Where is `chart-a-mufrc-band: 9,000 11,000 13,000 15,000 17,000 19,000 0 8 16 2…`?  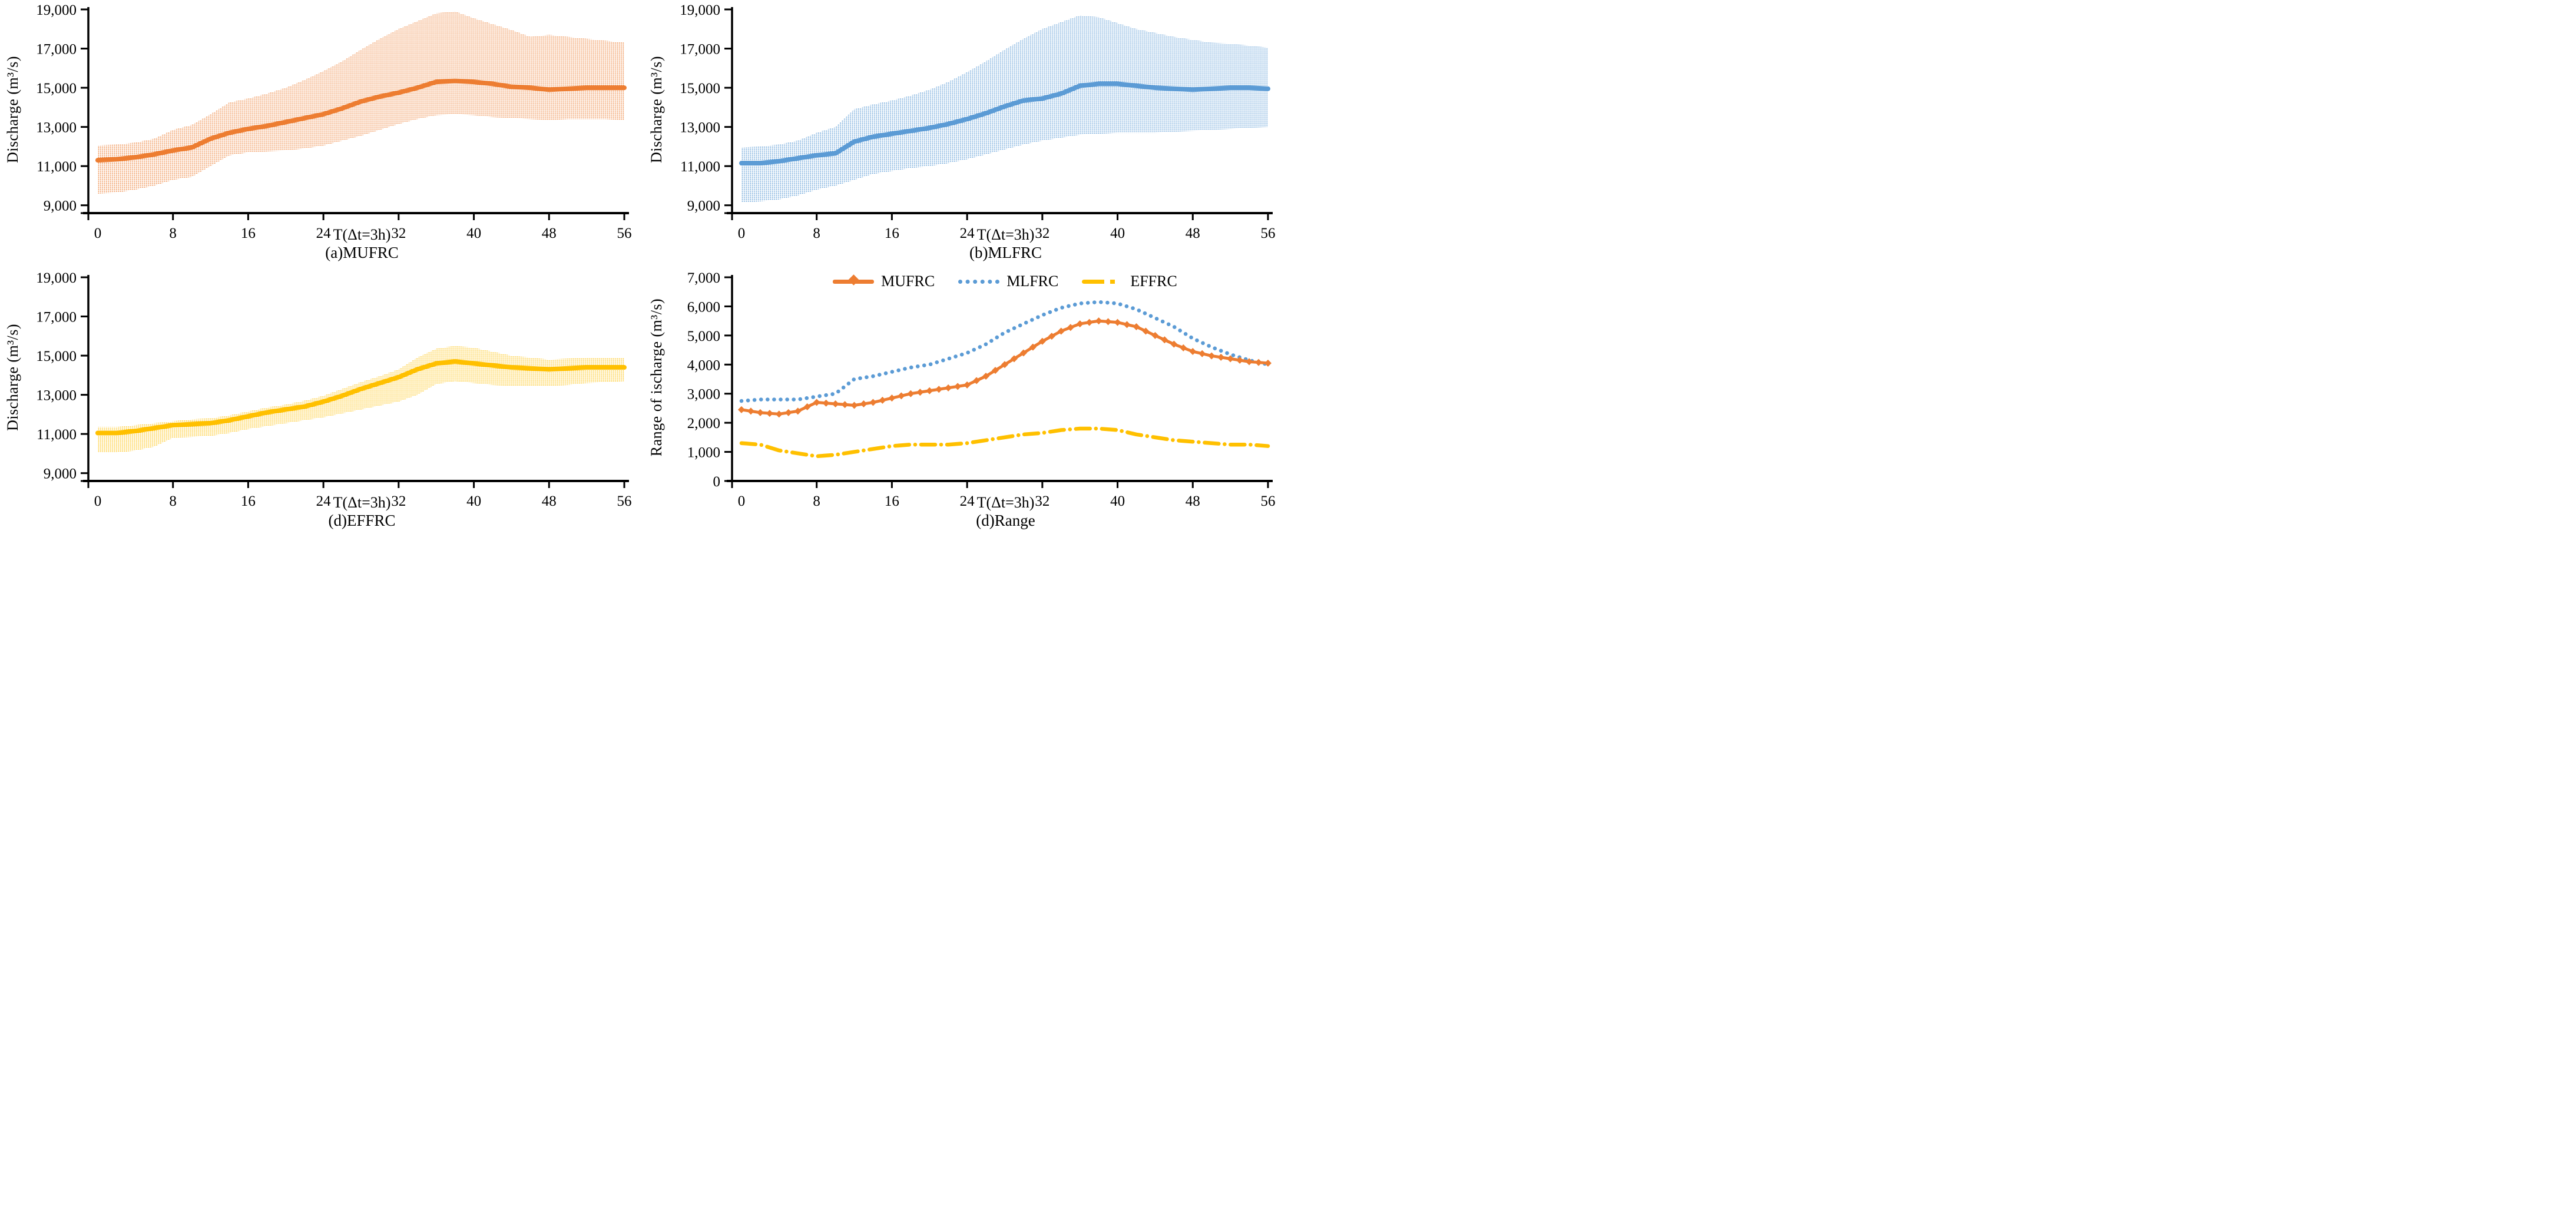 chart-a-mufrc-band: 9,000 11,000 13,000 15,000 17,000 19,000 0 8 16 2… is located at coordinates (334, 122).